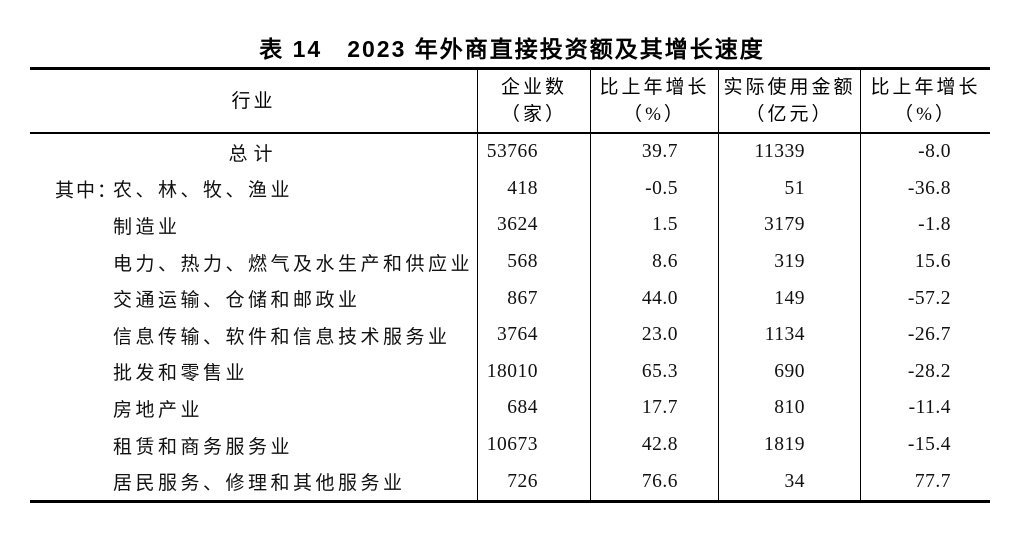 The image size is (1024, 537). I want to click on enterprise-growth-value: 65.3, so click(654, 372).